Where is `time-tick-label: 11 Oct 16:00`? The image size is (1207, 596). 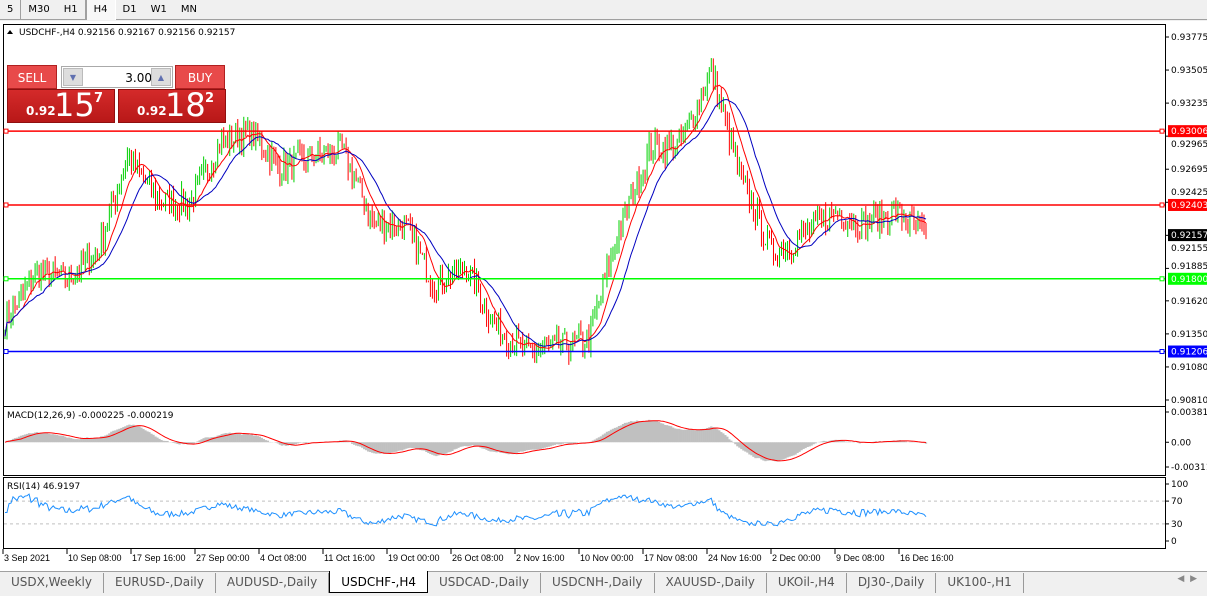 time-tick-label: 11 Oct 16:00 is located at coordinates (349, 558).